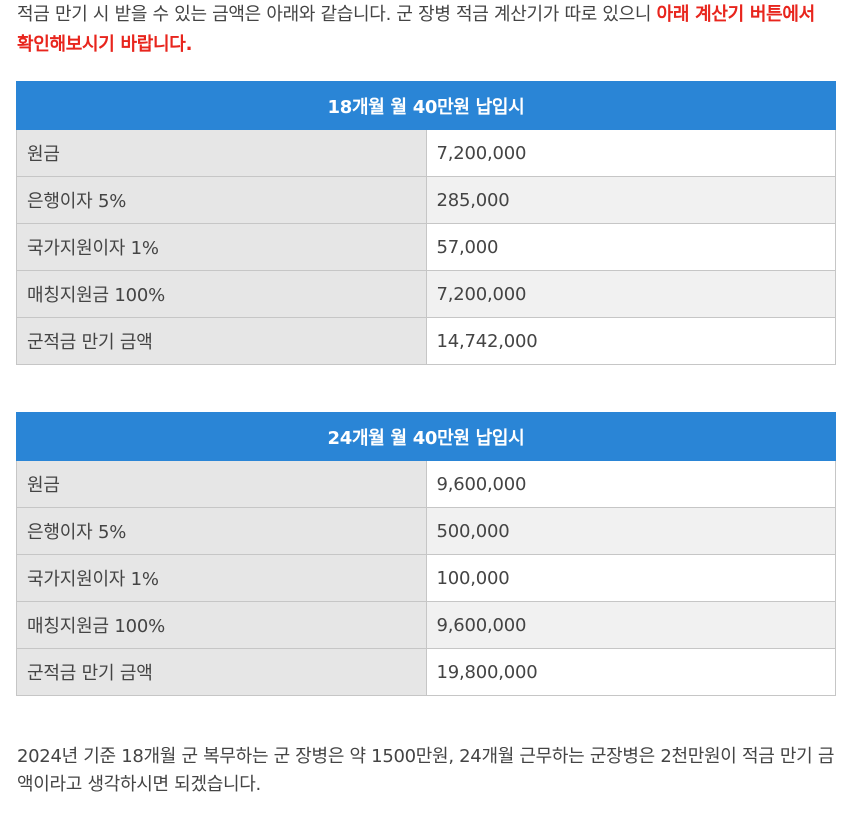 This screenshot has height=820, width=842. I want to click on table-row: 국가지원이자 1% 100,000, so click(426, 578).